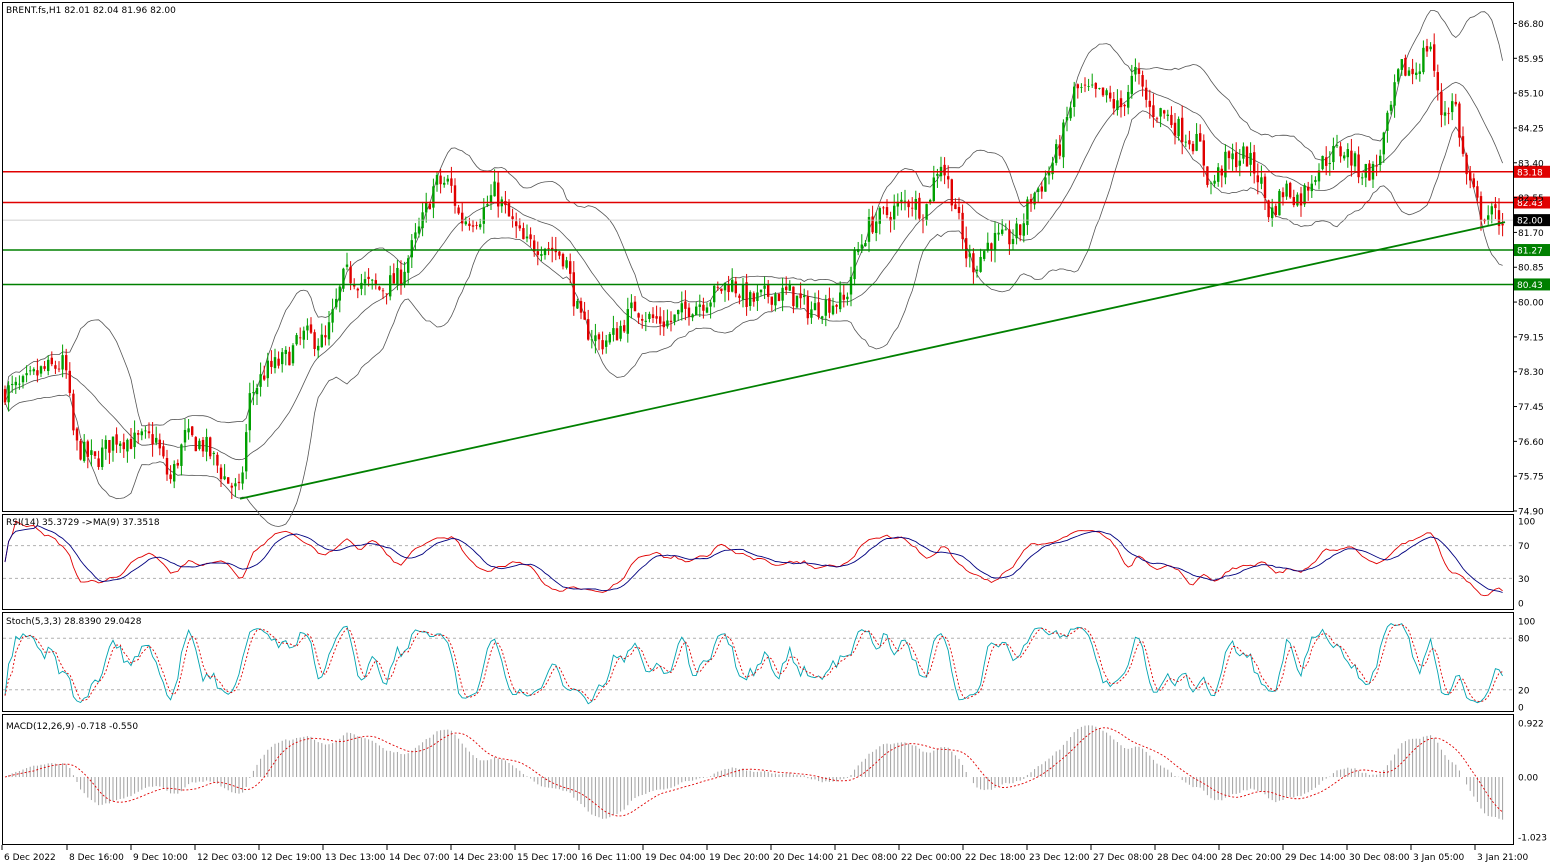 This screenshot has width=1552, height=868. I want to click on time-tick-label: 19 Dec 20:00, so click(739, 858).